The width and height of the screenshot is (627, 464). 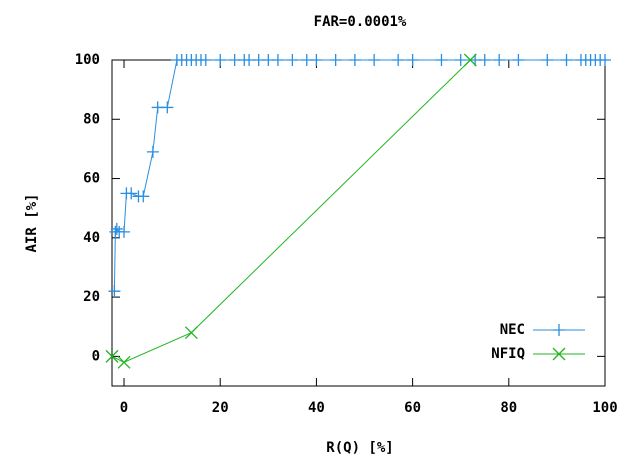 What do you see at coordinates (360, 22) in the screenshot?
I see `chart-title: FAR=0.0001%` at bounding box center [360, 22].